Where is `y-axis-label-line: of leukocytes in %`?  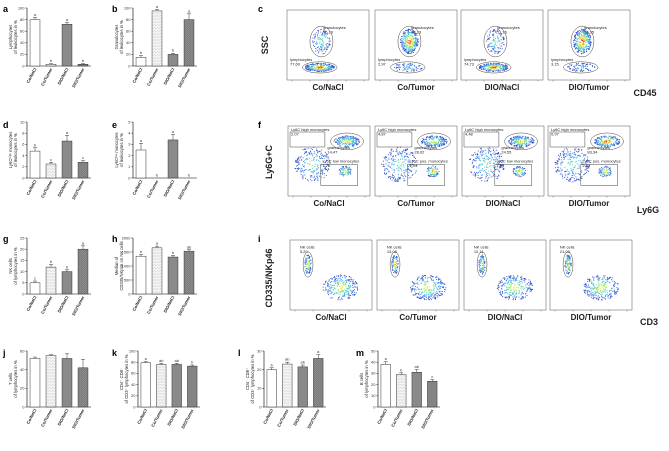
y-axis-label-line: of leukocytes in % is located at coordinates (15, 37).